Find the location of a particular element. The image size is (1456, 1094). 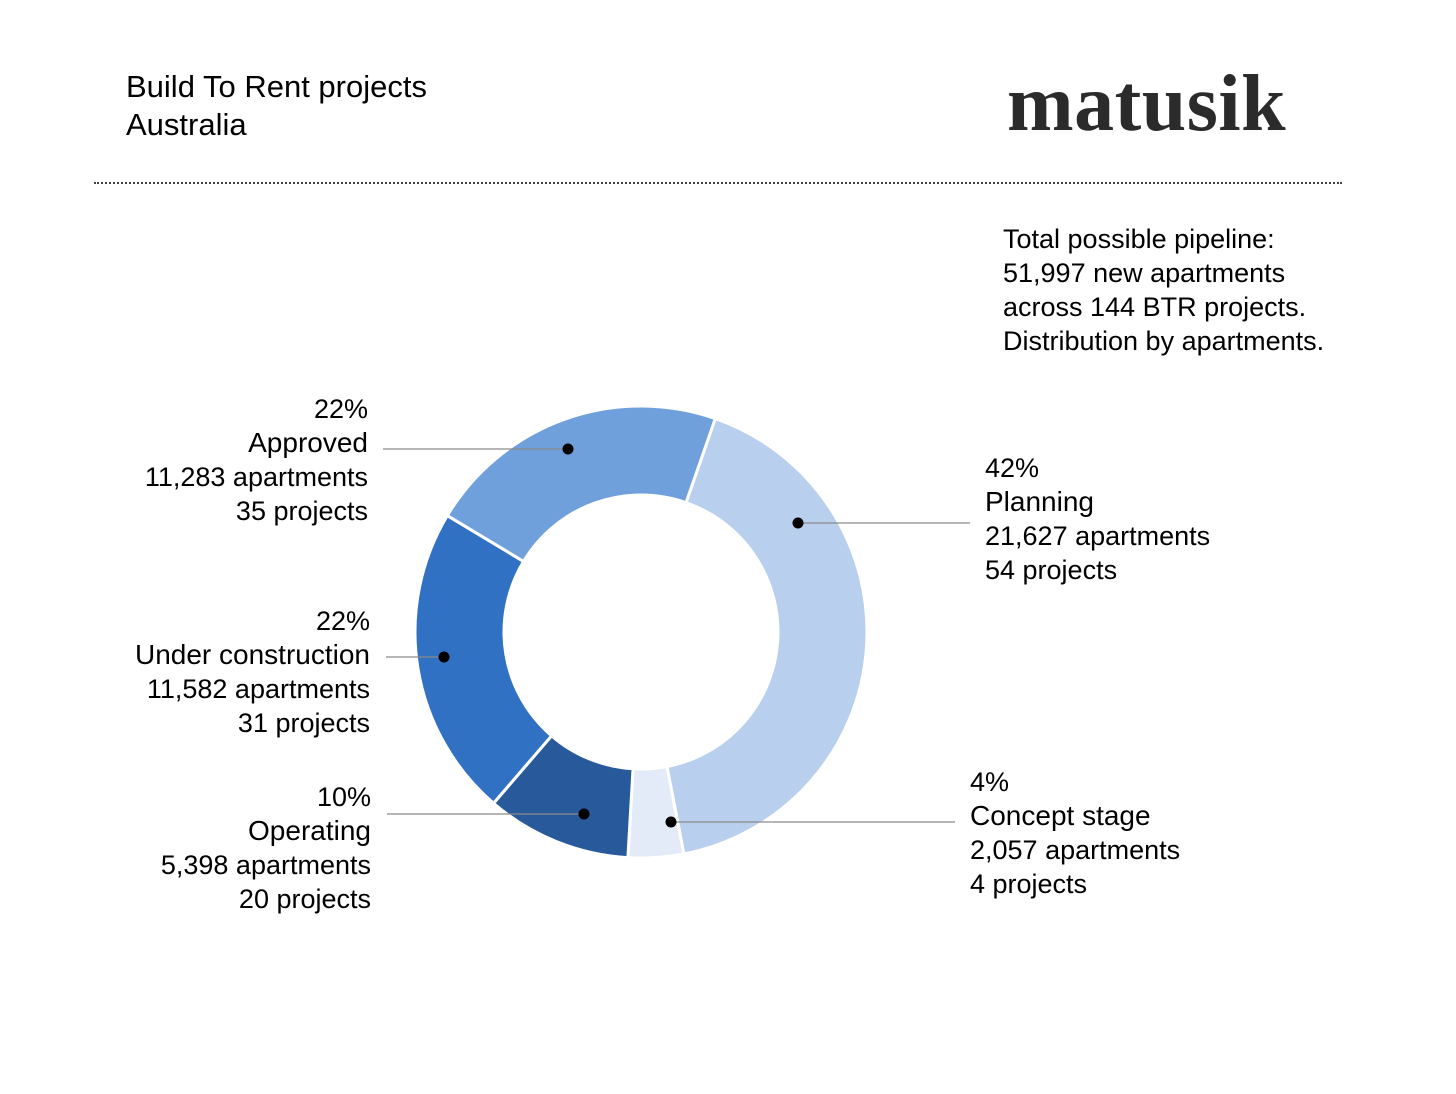

category-label: Under construction is located at coordinates (252, 654).